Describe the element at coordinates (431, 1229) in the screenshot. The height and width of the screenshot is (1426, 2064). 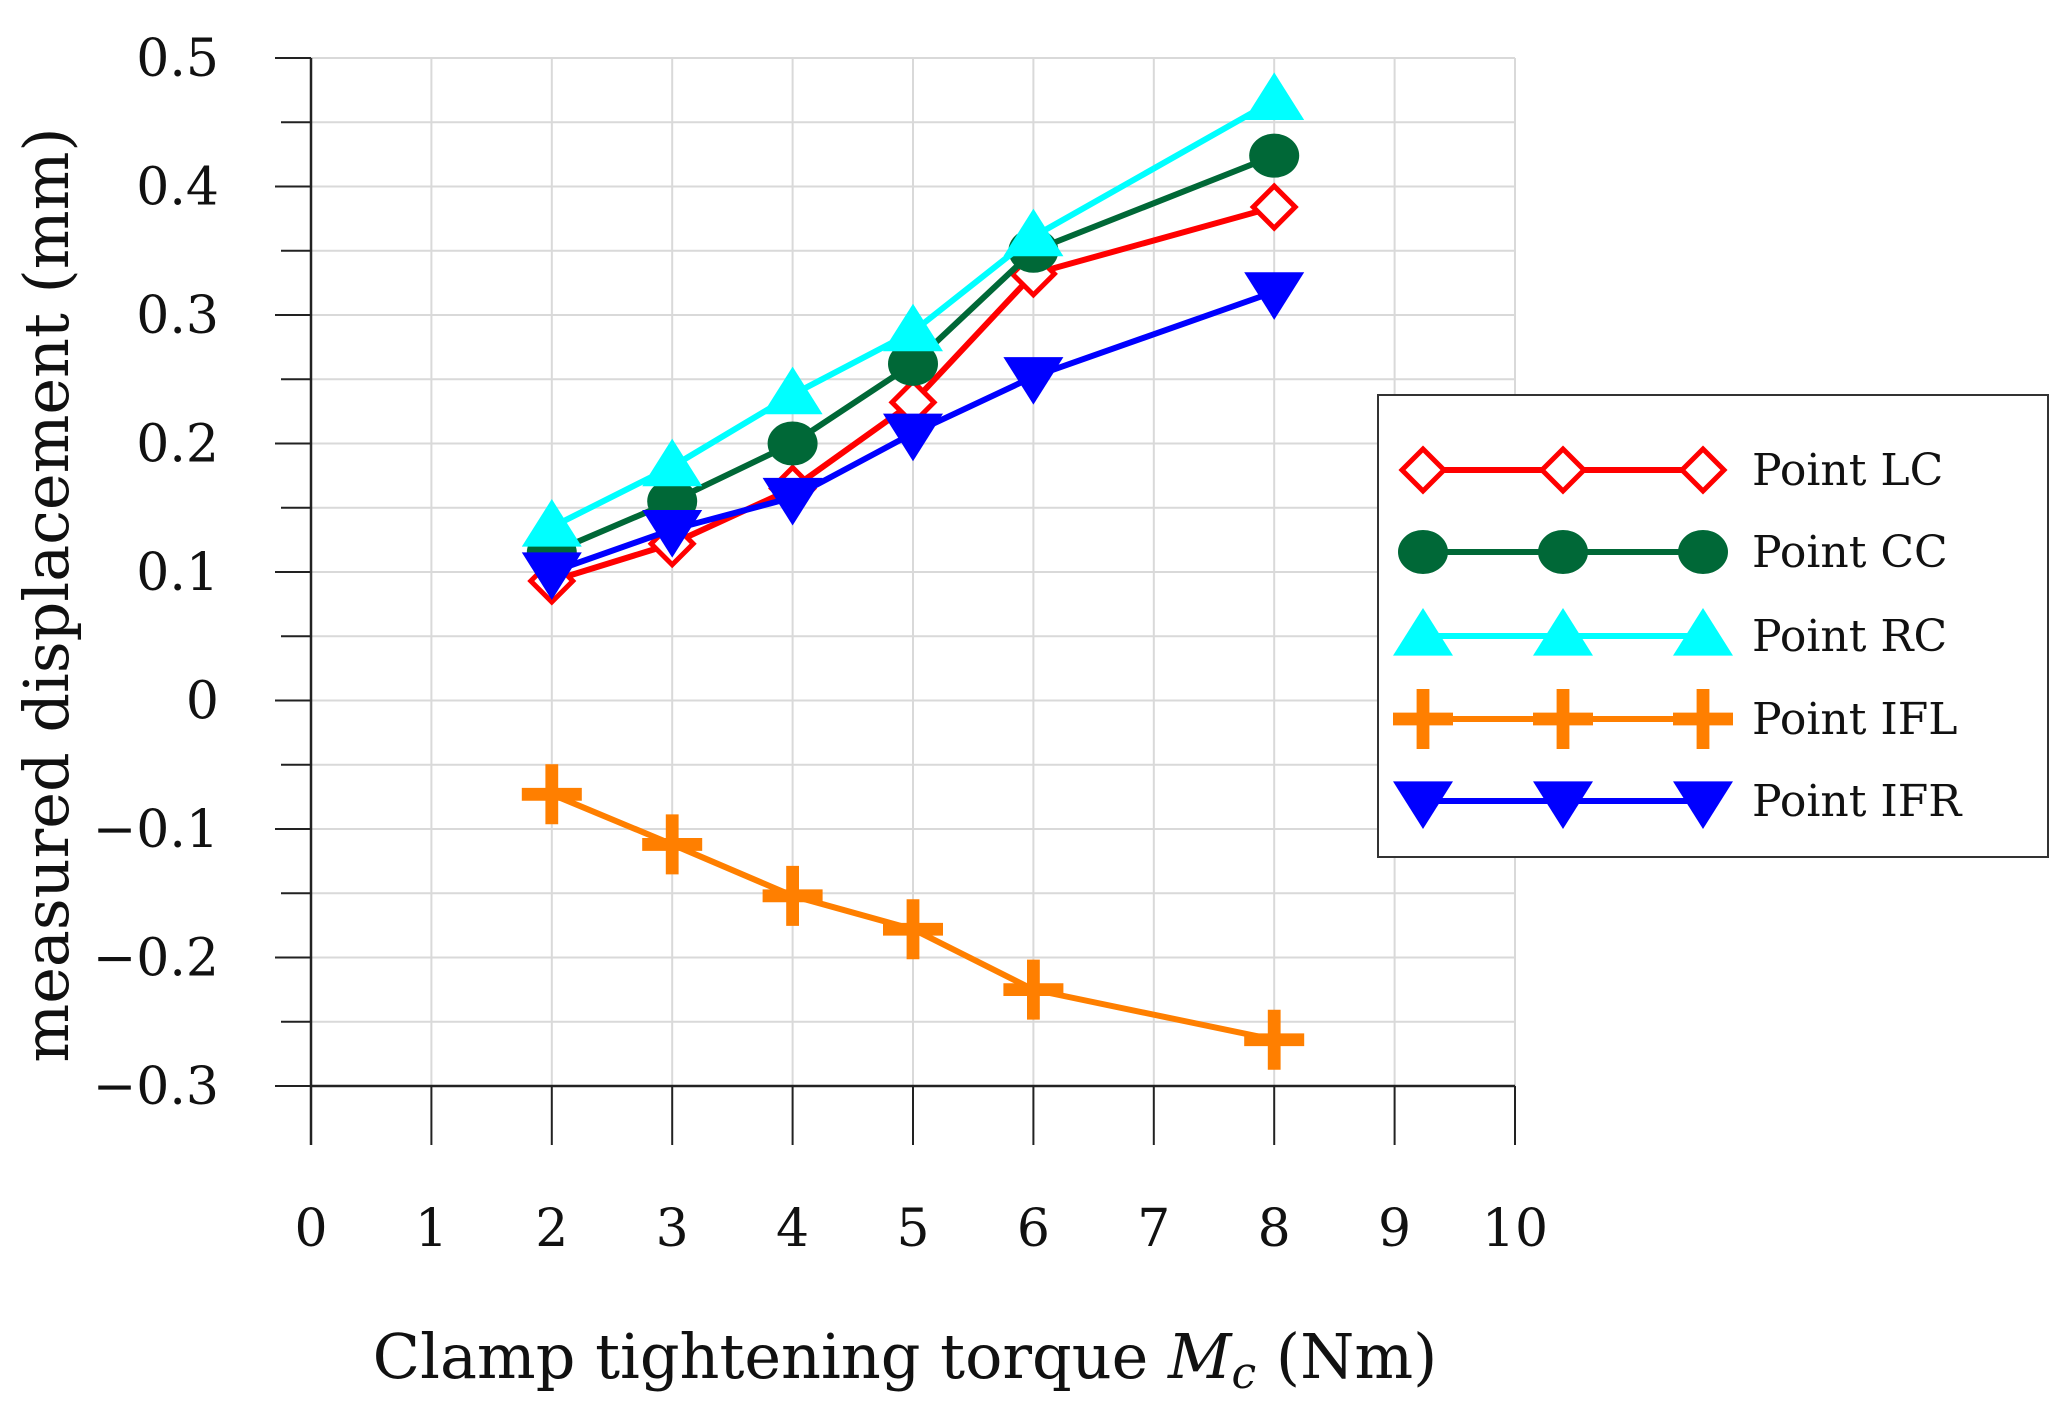
I see `x-tick-label: 1` at that location.